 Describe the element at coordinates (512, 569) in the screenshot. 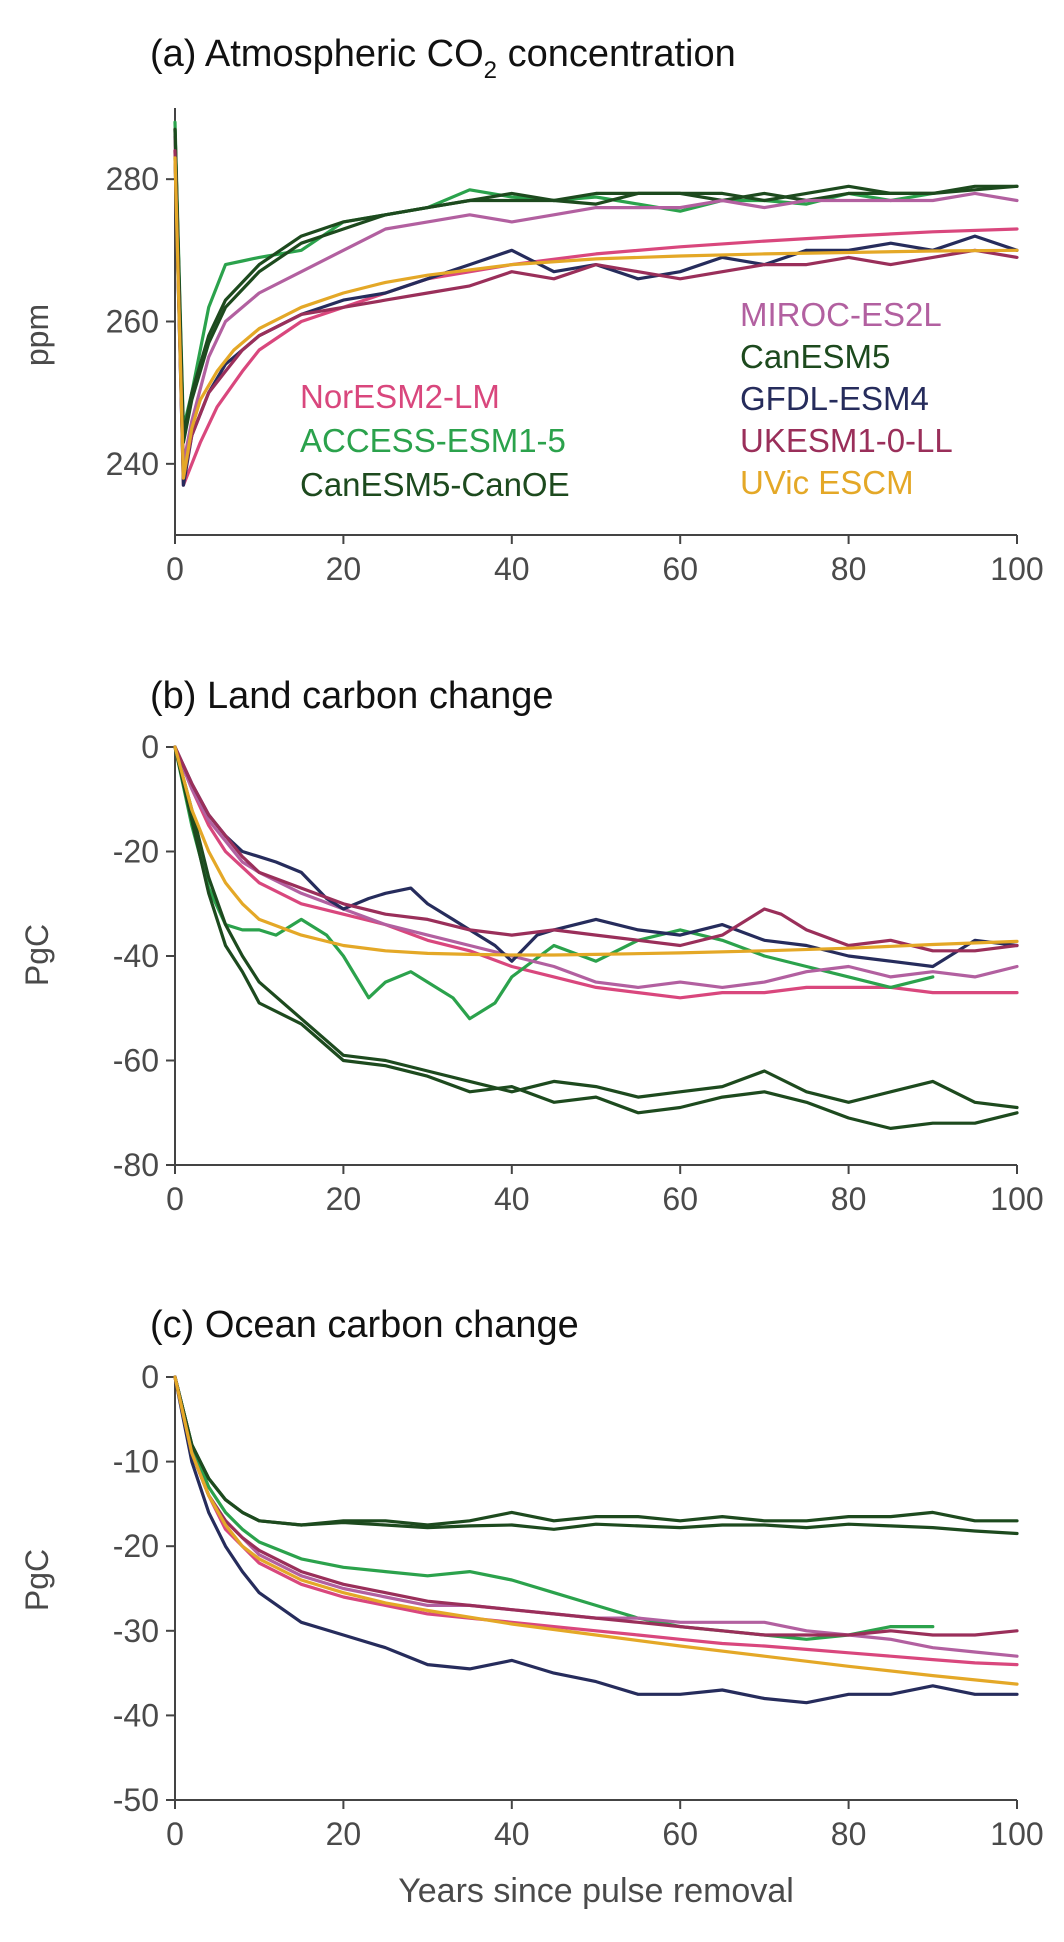

I see `panel-a-x-tick-label: 40` at that location.